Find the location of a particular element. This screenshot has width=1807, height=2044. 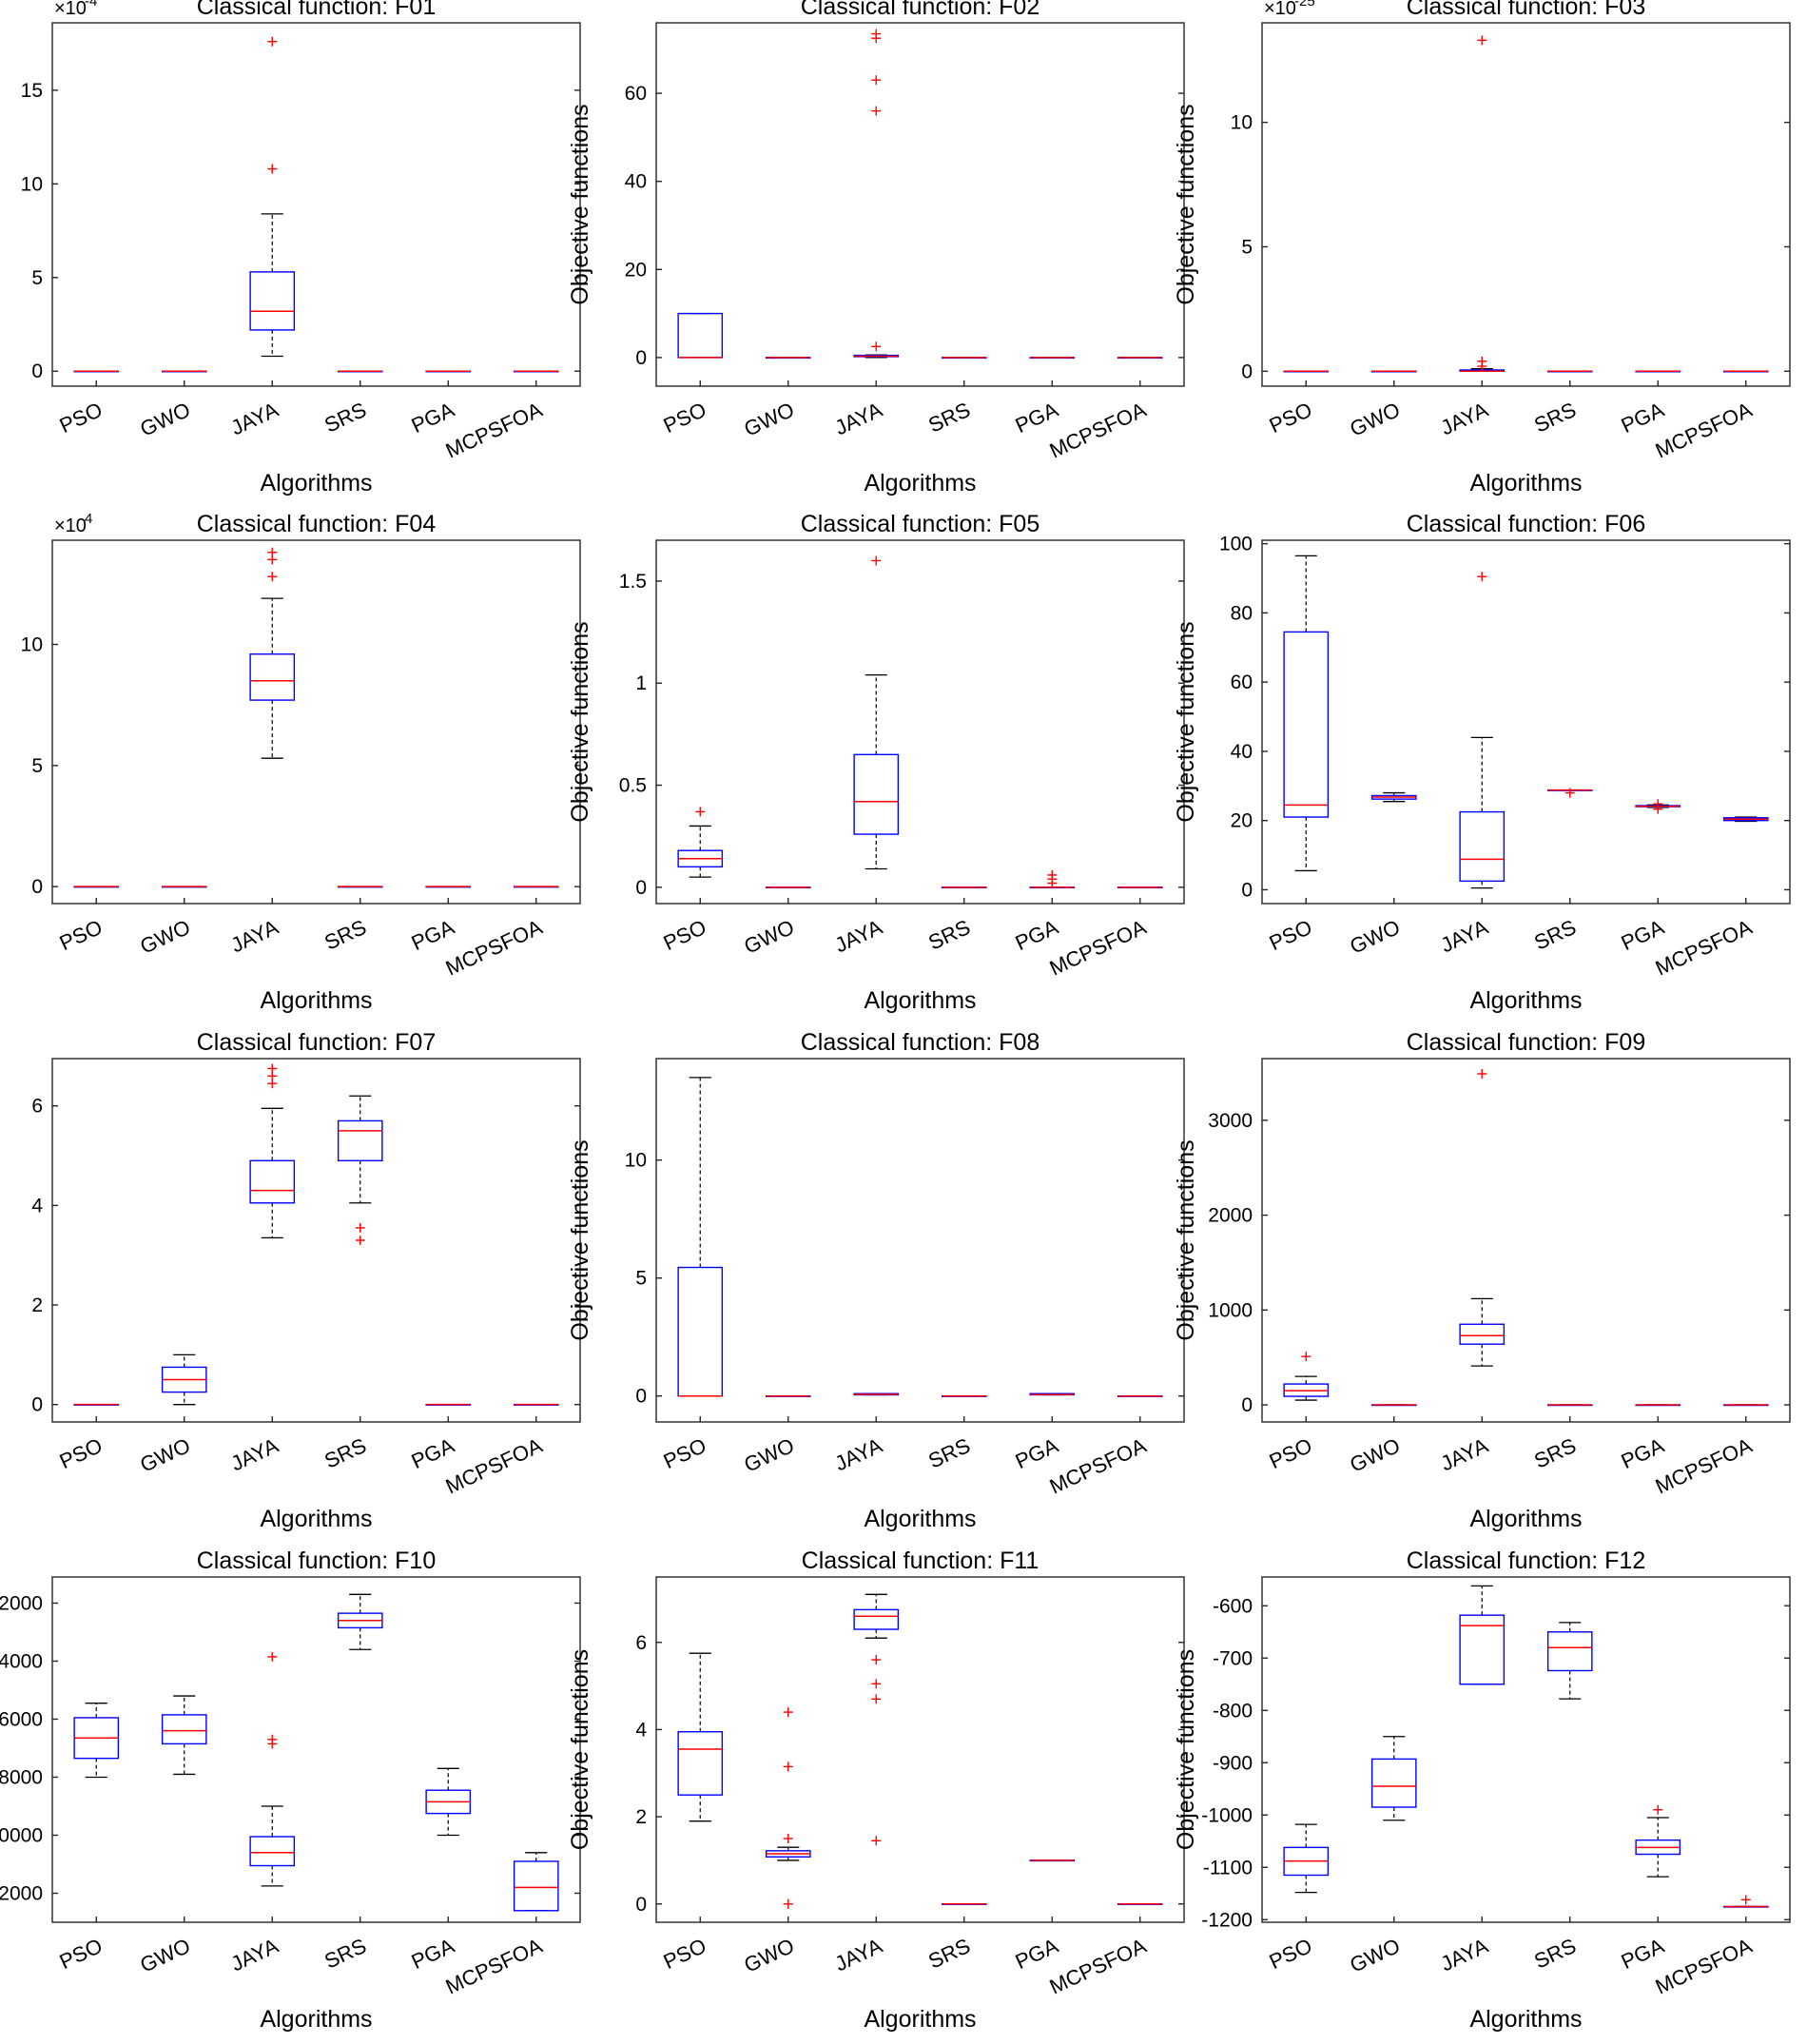

y-tick-label: 60 is located at coordinates (1242, 682).